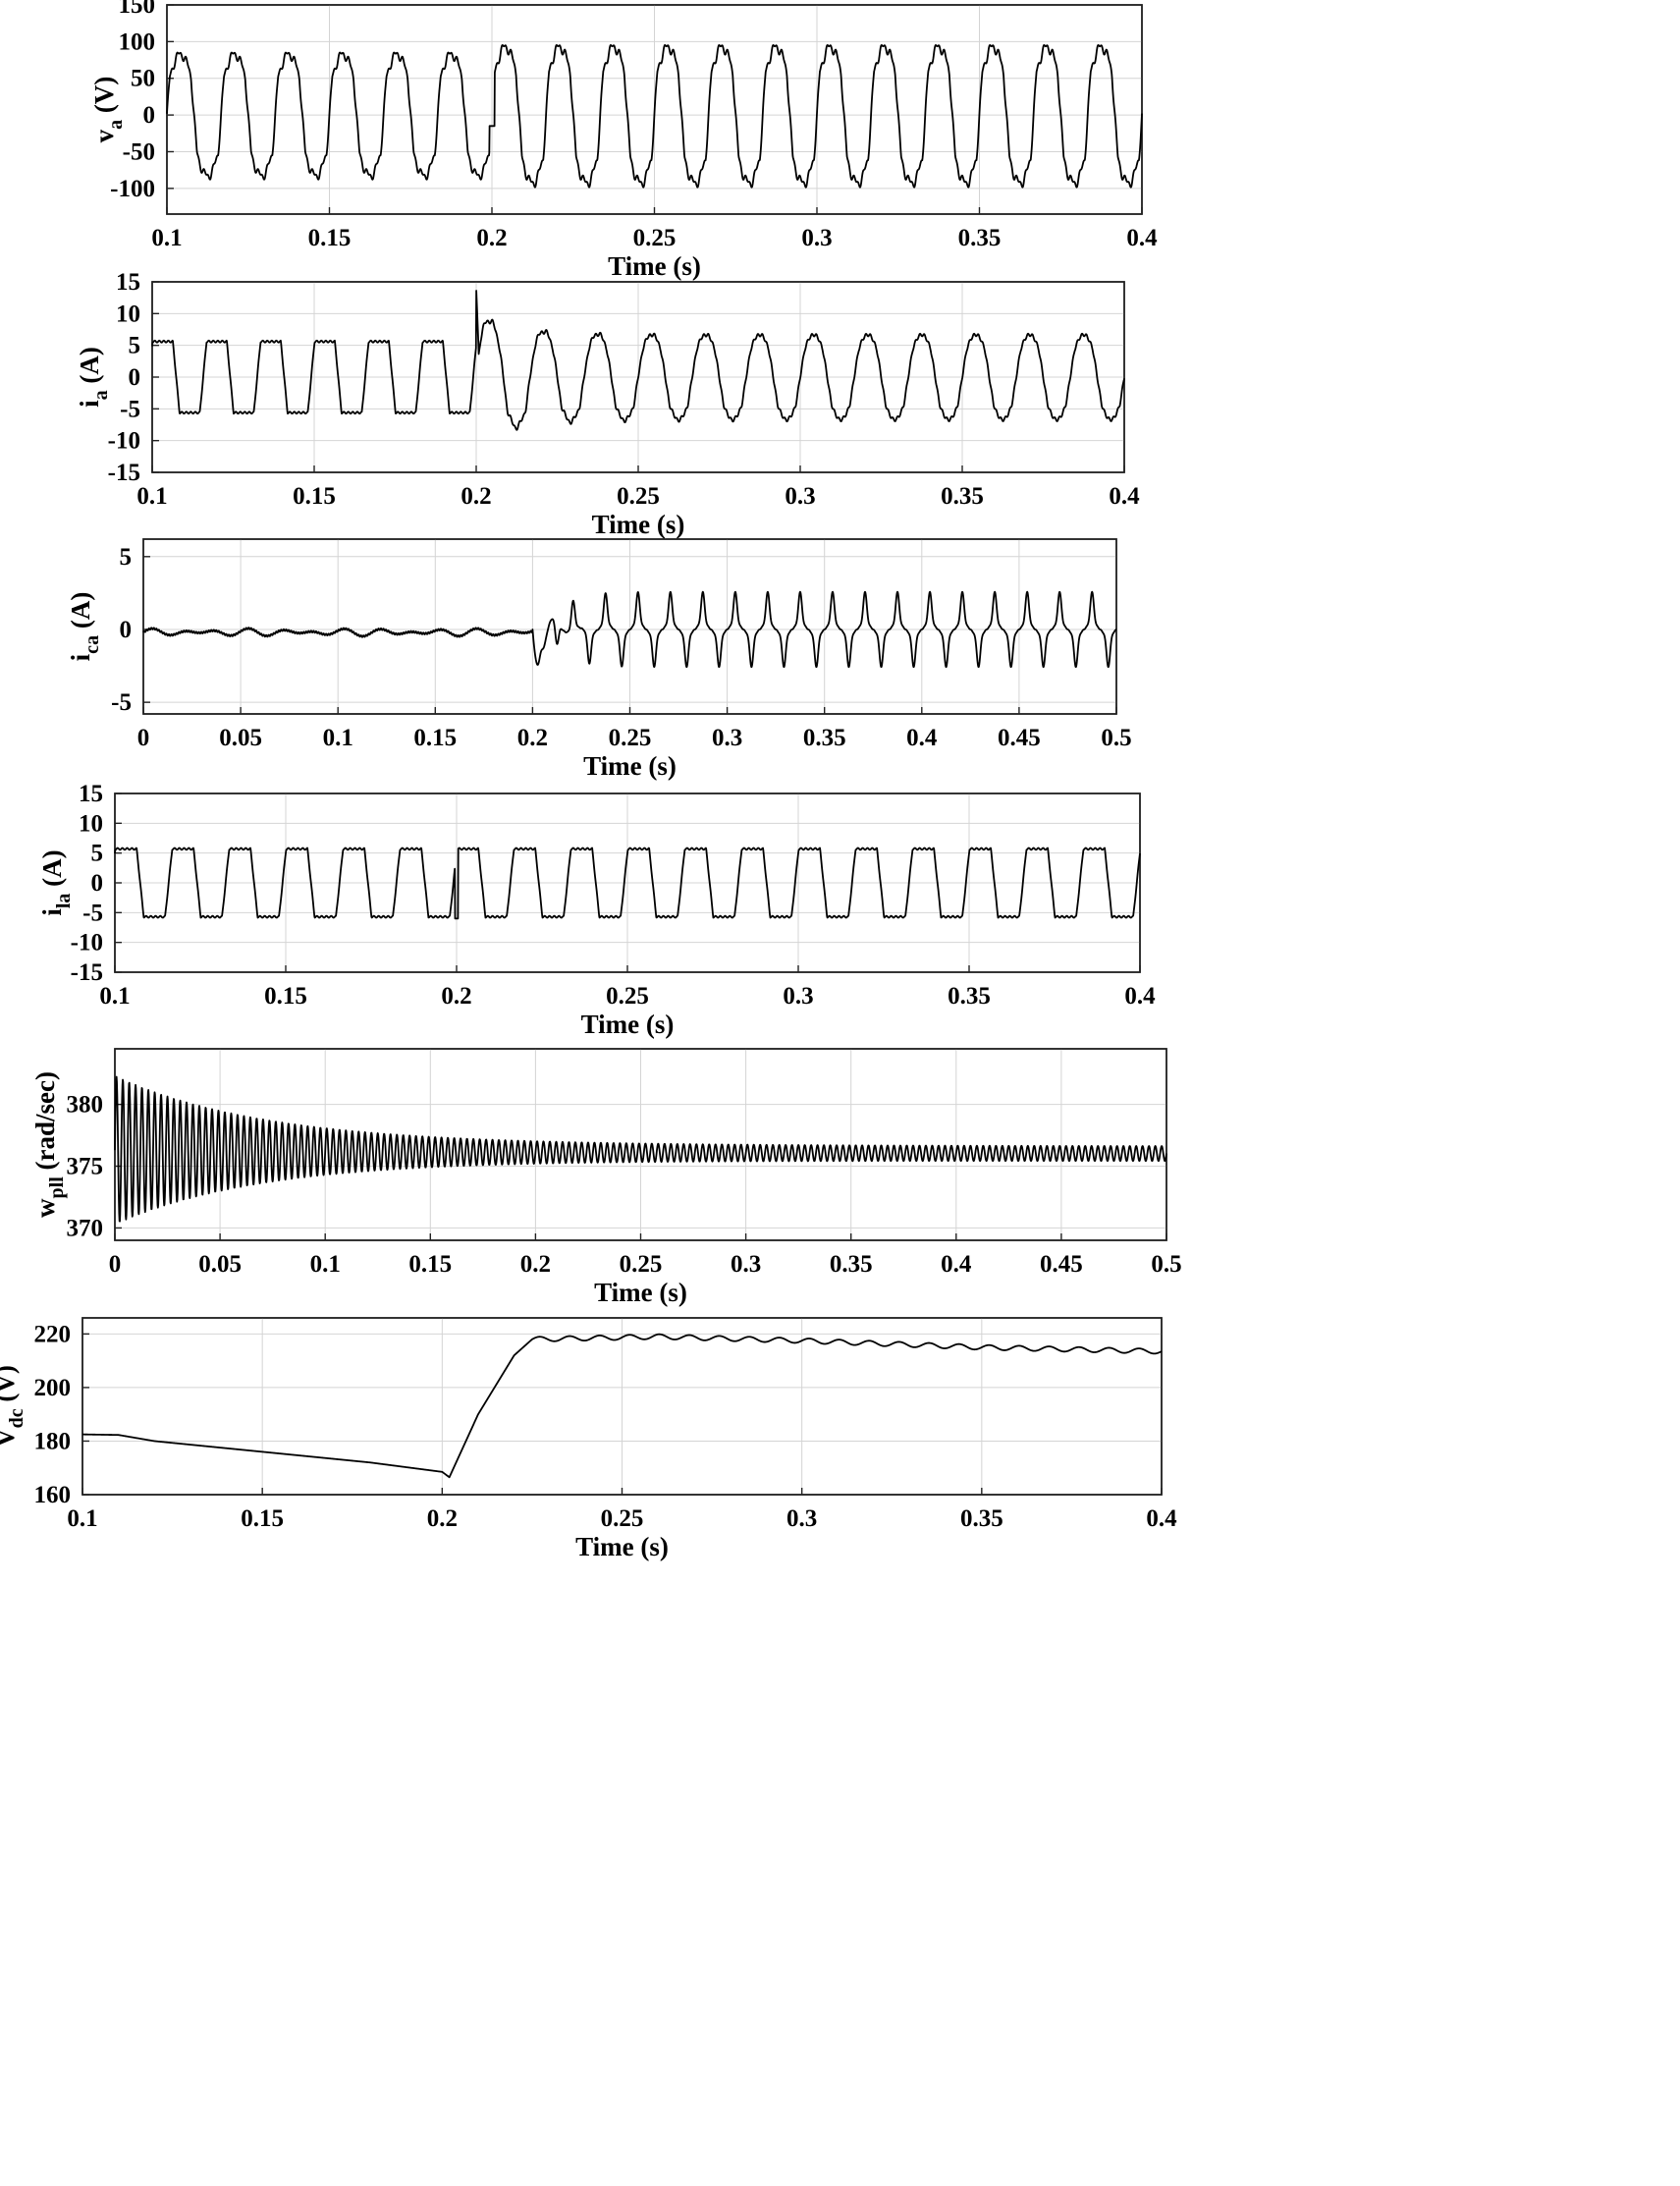 The height and width of the screenshot is (2186, 1680). I want to click on y-axis-label: ica (A), so click(84, 627).